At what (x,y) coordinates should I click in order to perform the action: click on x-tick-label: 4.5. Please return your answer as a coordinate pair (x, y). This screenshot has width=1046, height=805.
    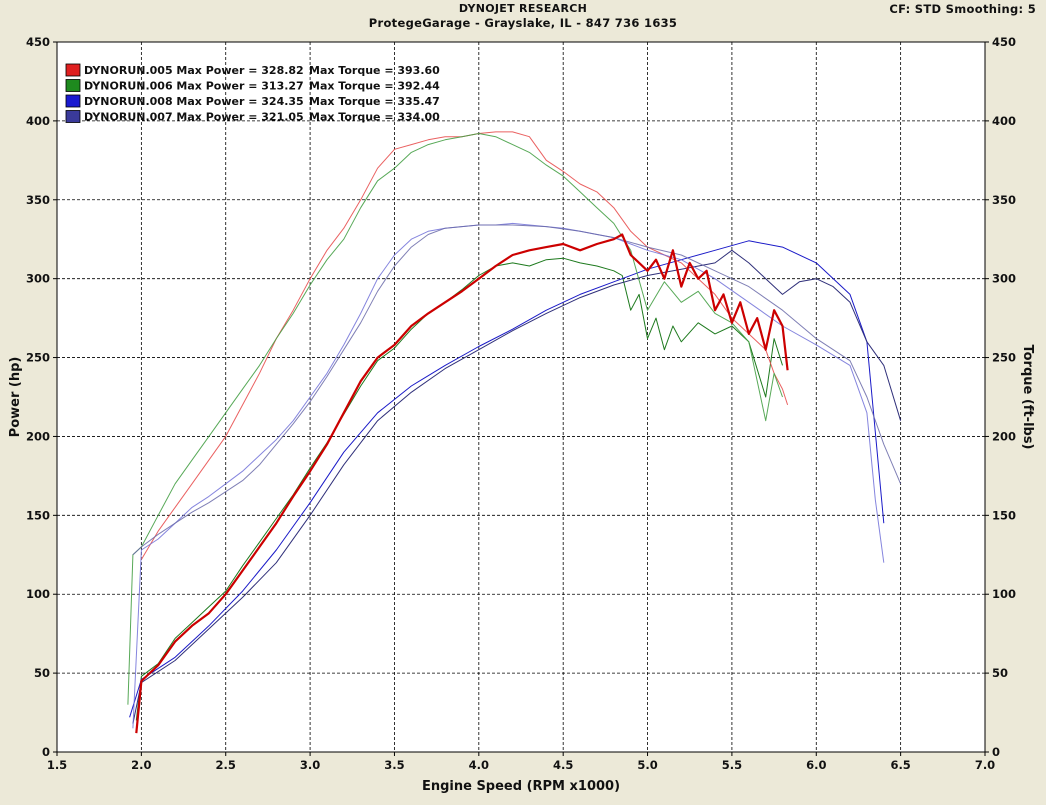
    Looking at the image, I should click on (563, 765).